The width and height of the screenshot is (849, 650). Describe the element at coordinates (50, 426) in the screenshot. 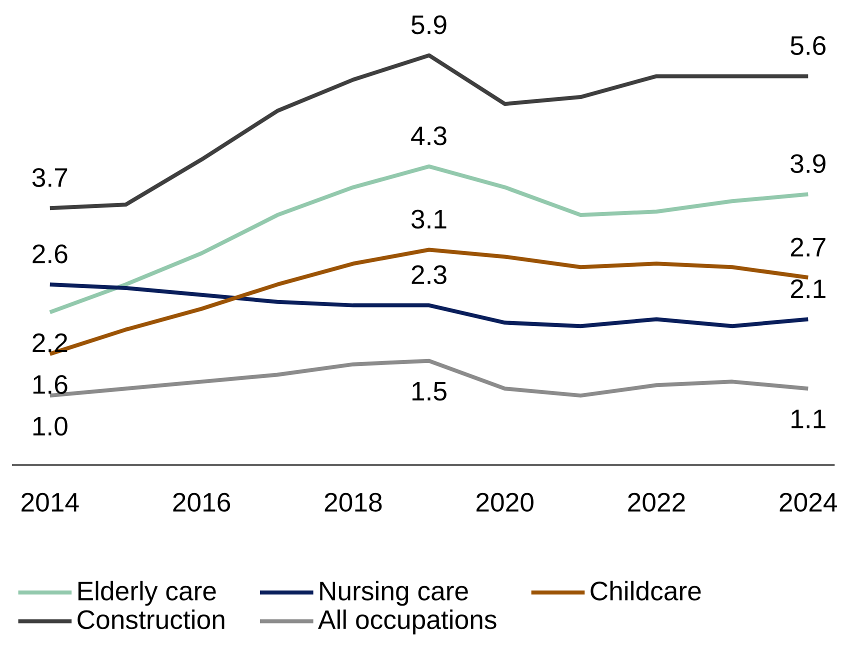

I see `data-label: 1.0` at that location.